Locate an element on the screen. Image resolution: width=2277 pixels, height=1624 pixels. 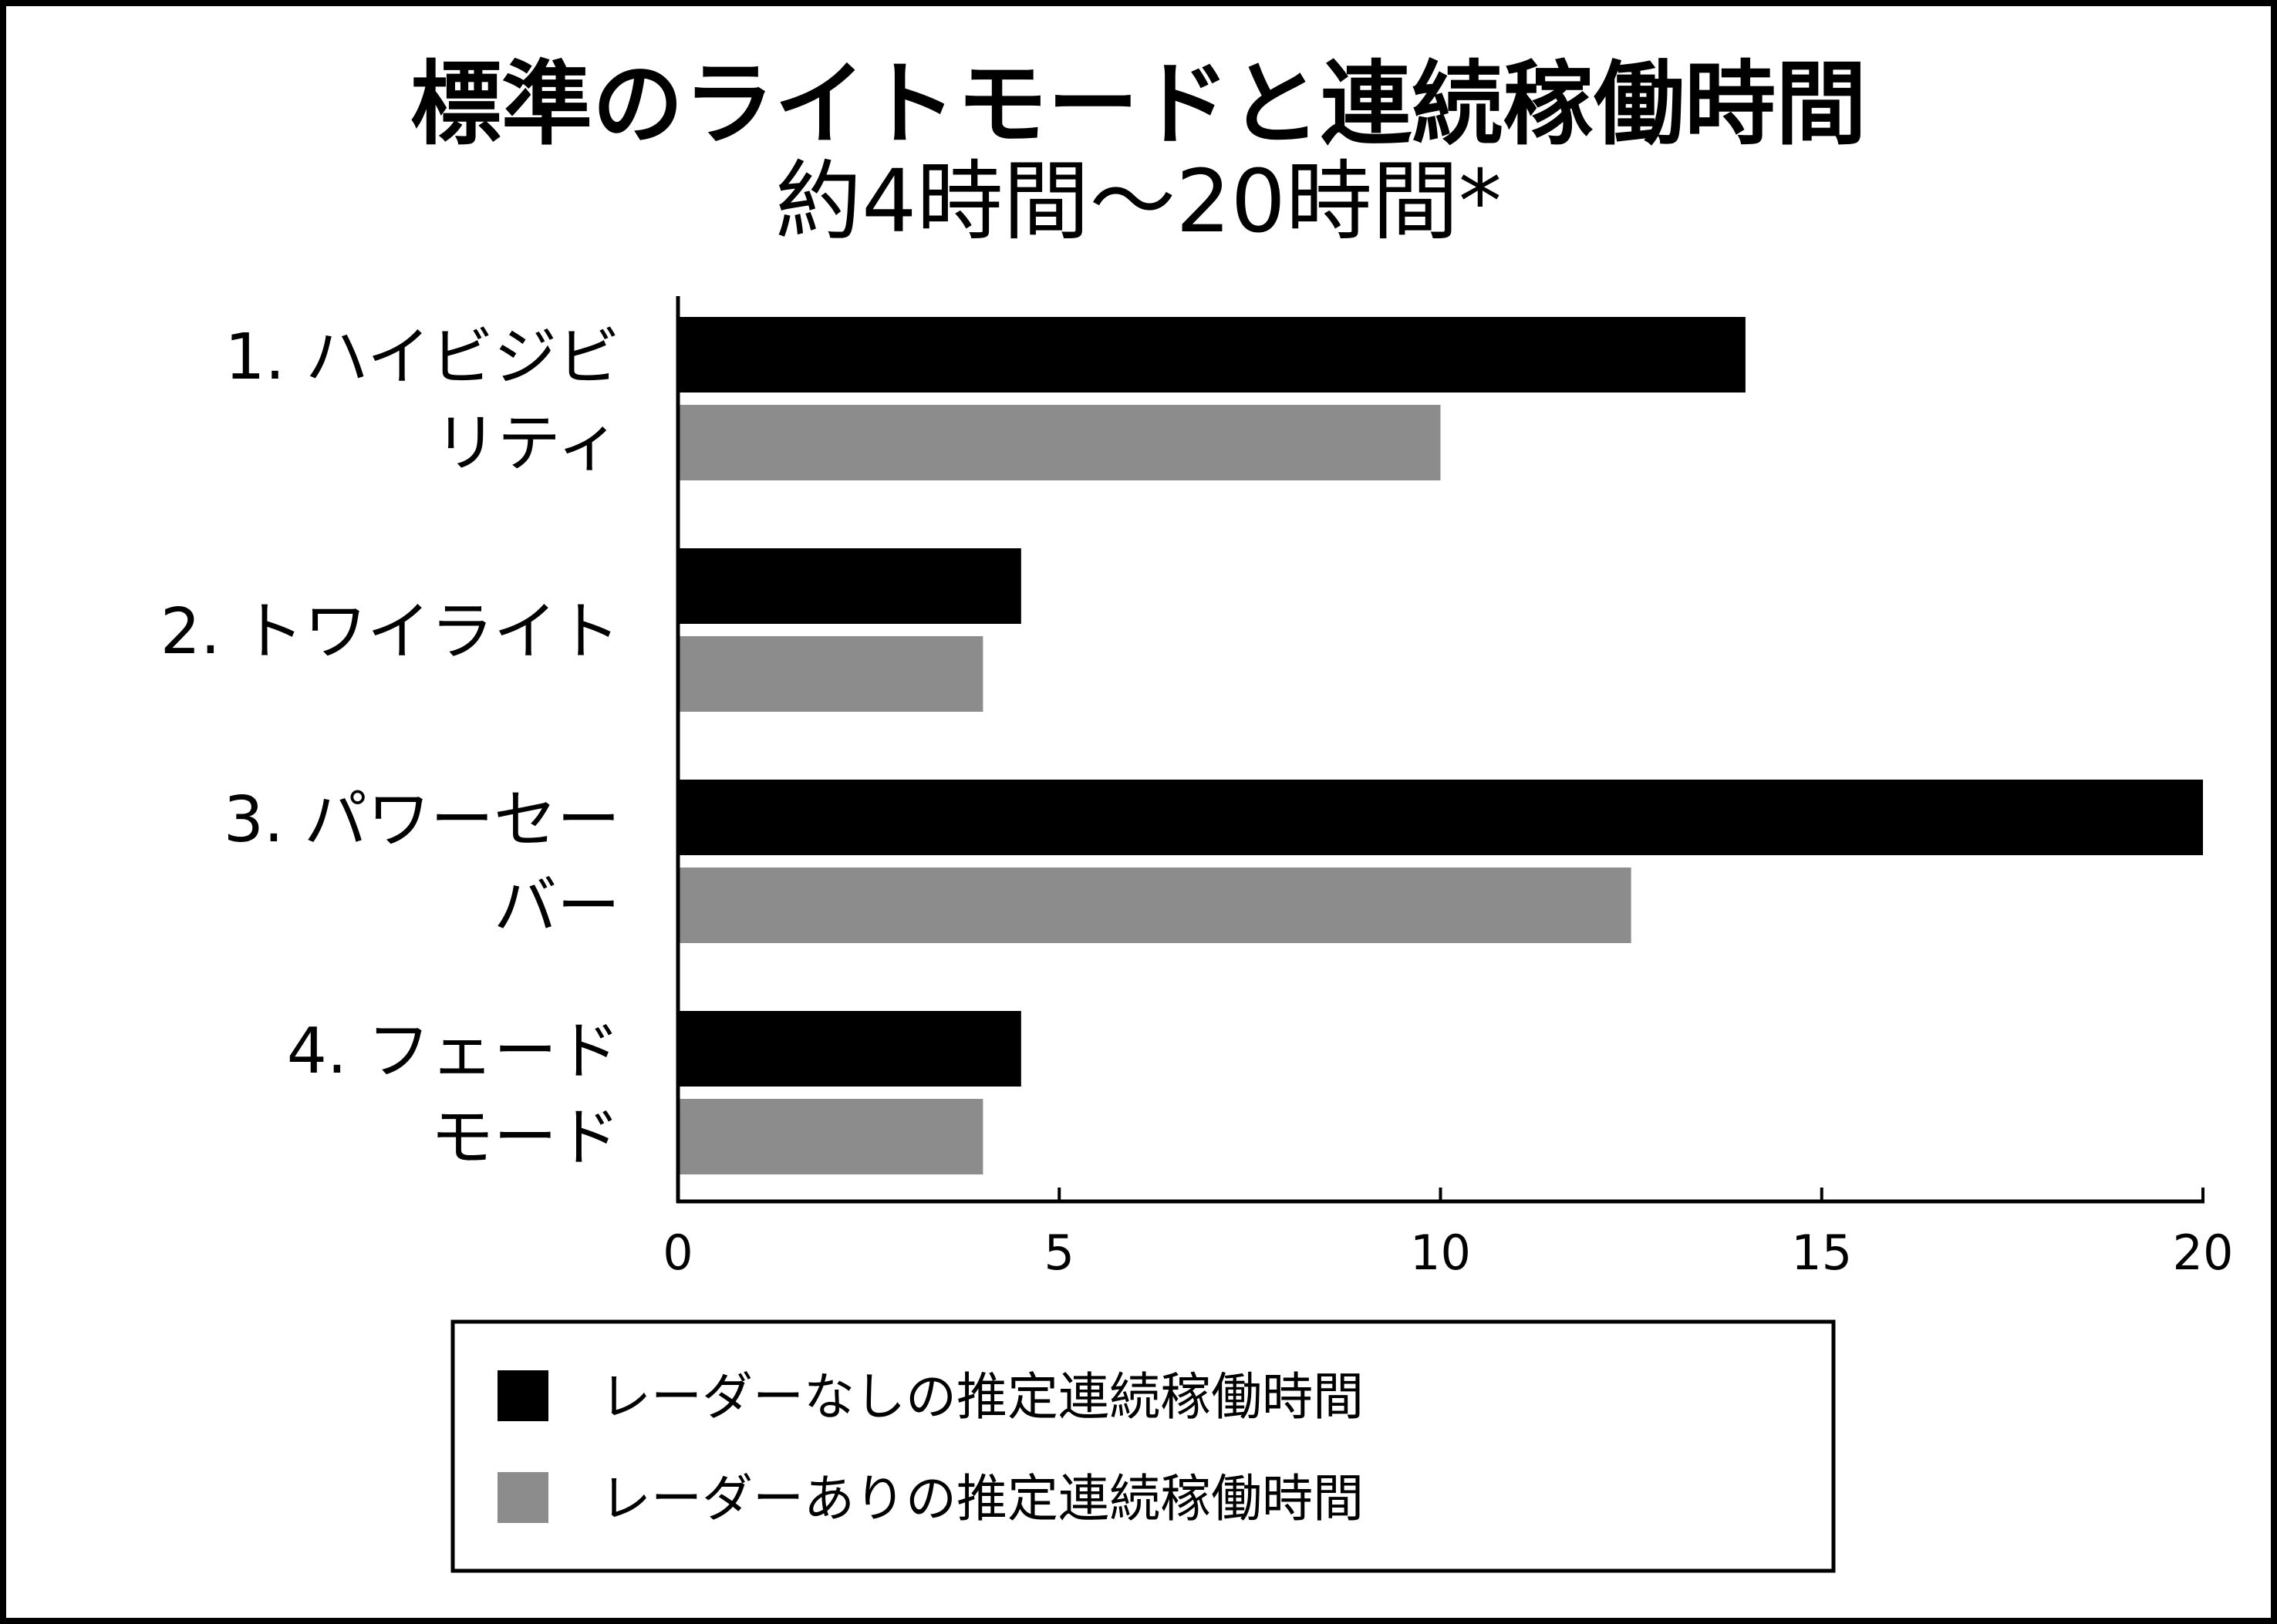
x-tick-label-10: 10 is located at coordinates (1440, 1253).